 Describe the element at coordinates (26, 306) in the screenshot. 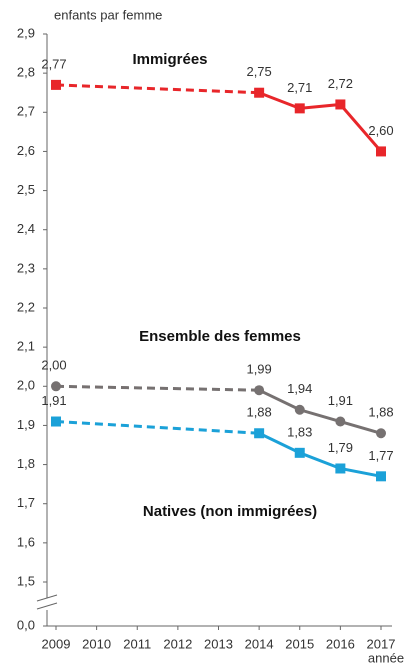

I see `y-tick-label: 2,2` at that location.